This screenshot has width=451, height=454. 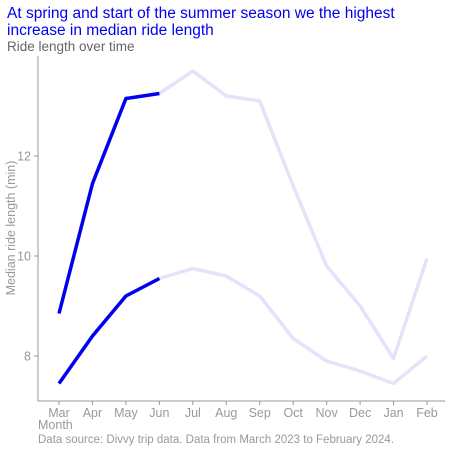 I want to click on x-tick-label: Jul, so click(x=193, y=413).